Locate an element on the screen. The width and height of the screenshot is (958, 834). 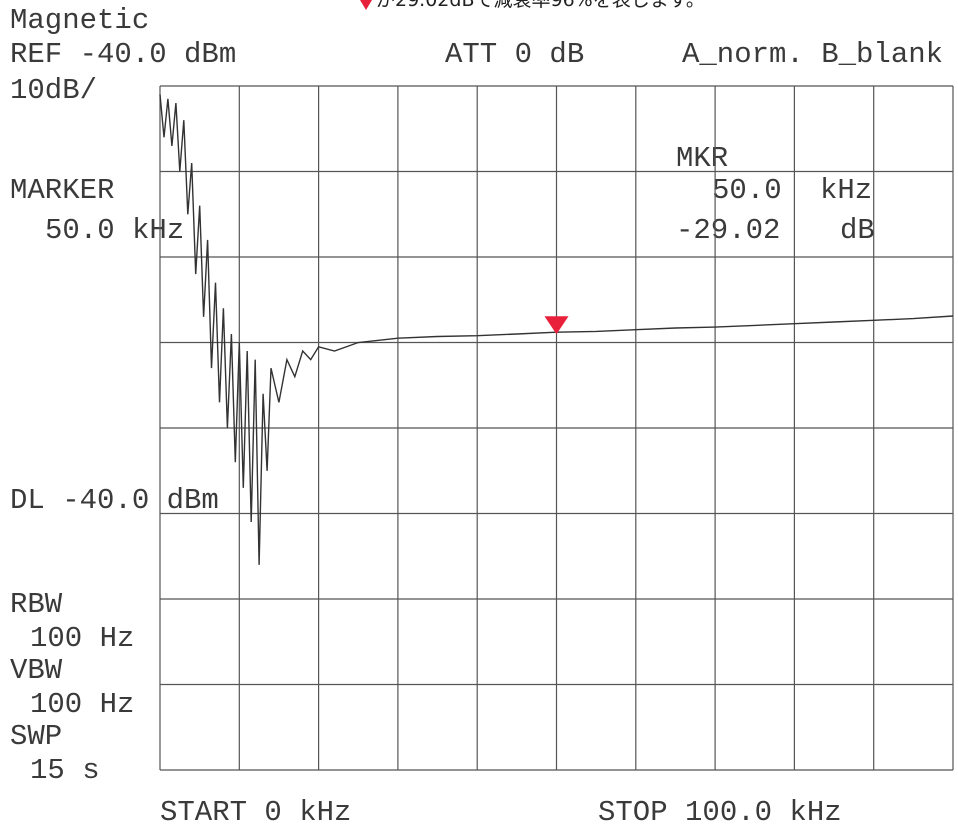
start-frequency: START 0 kHz is located at coordinates (255, 812).